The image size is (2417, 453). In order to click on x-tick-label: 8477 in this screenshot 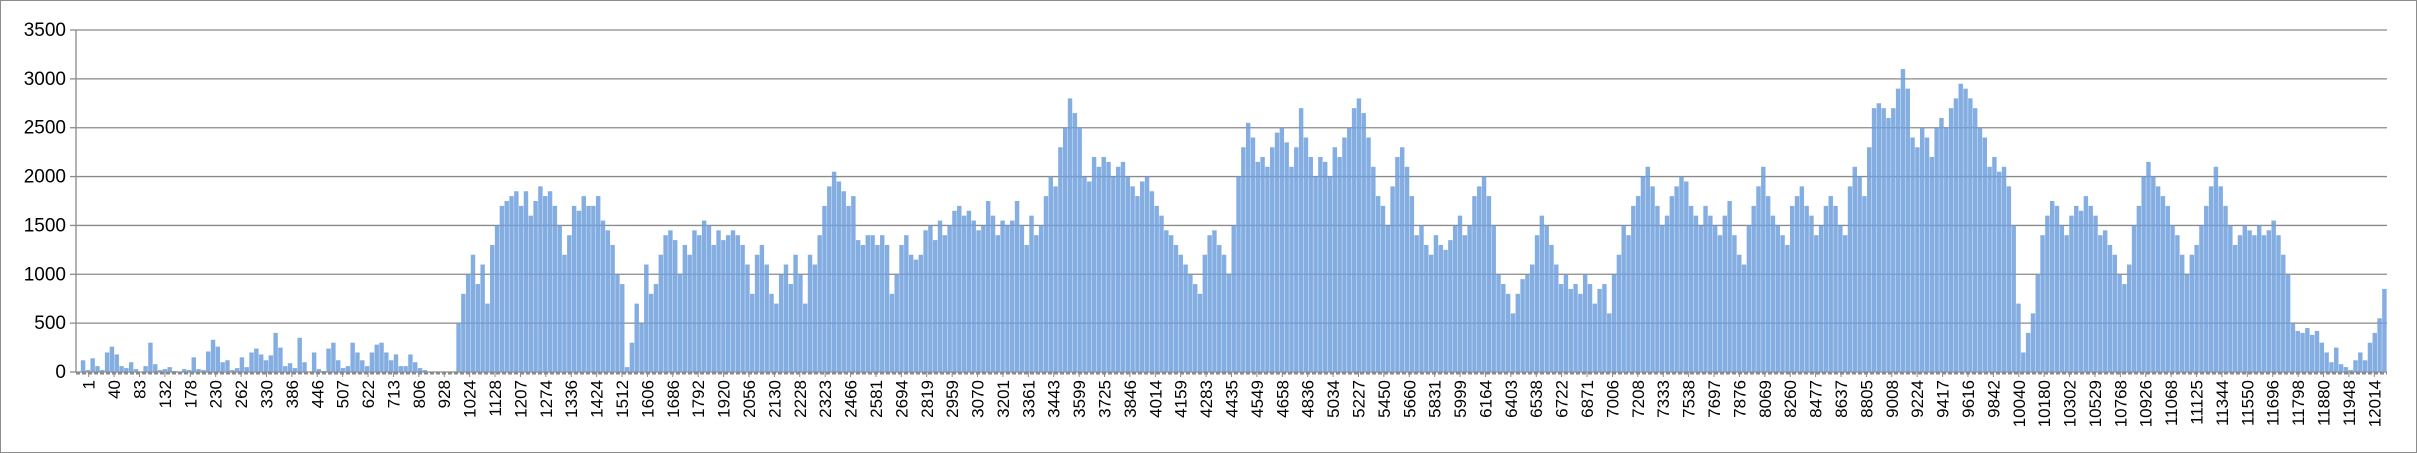, I will do `click(1816, 399)`.